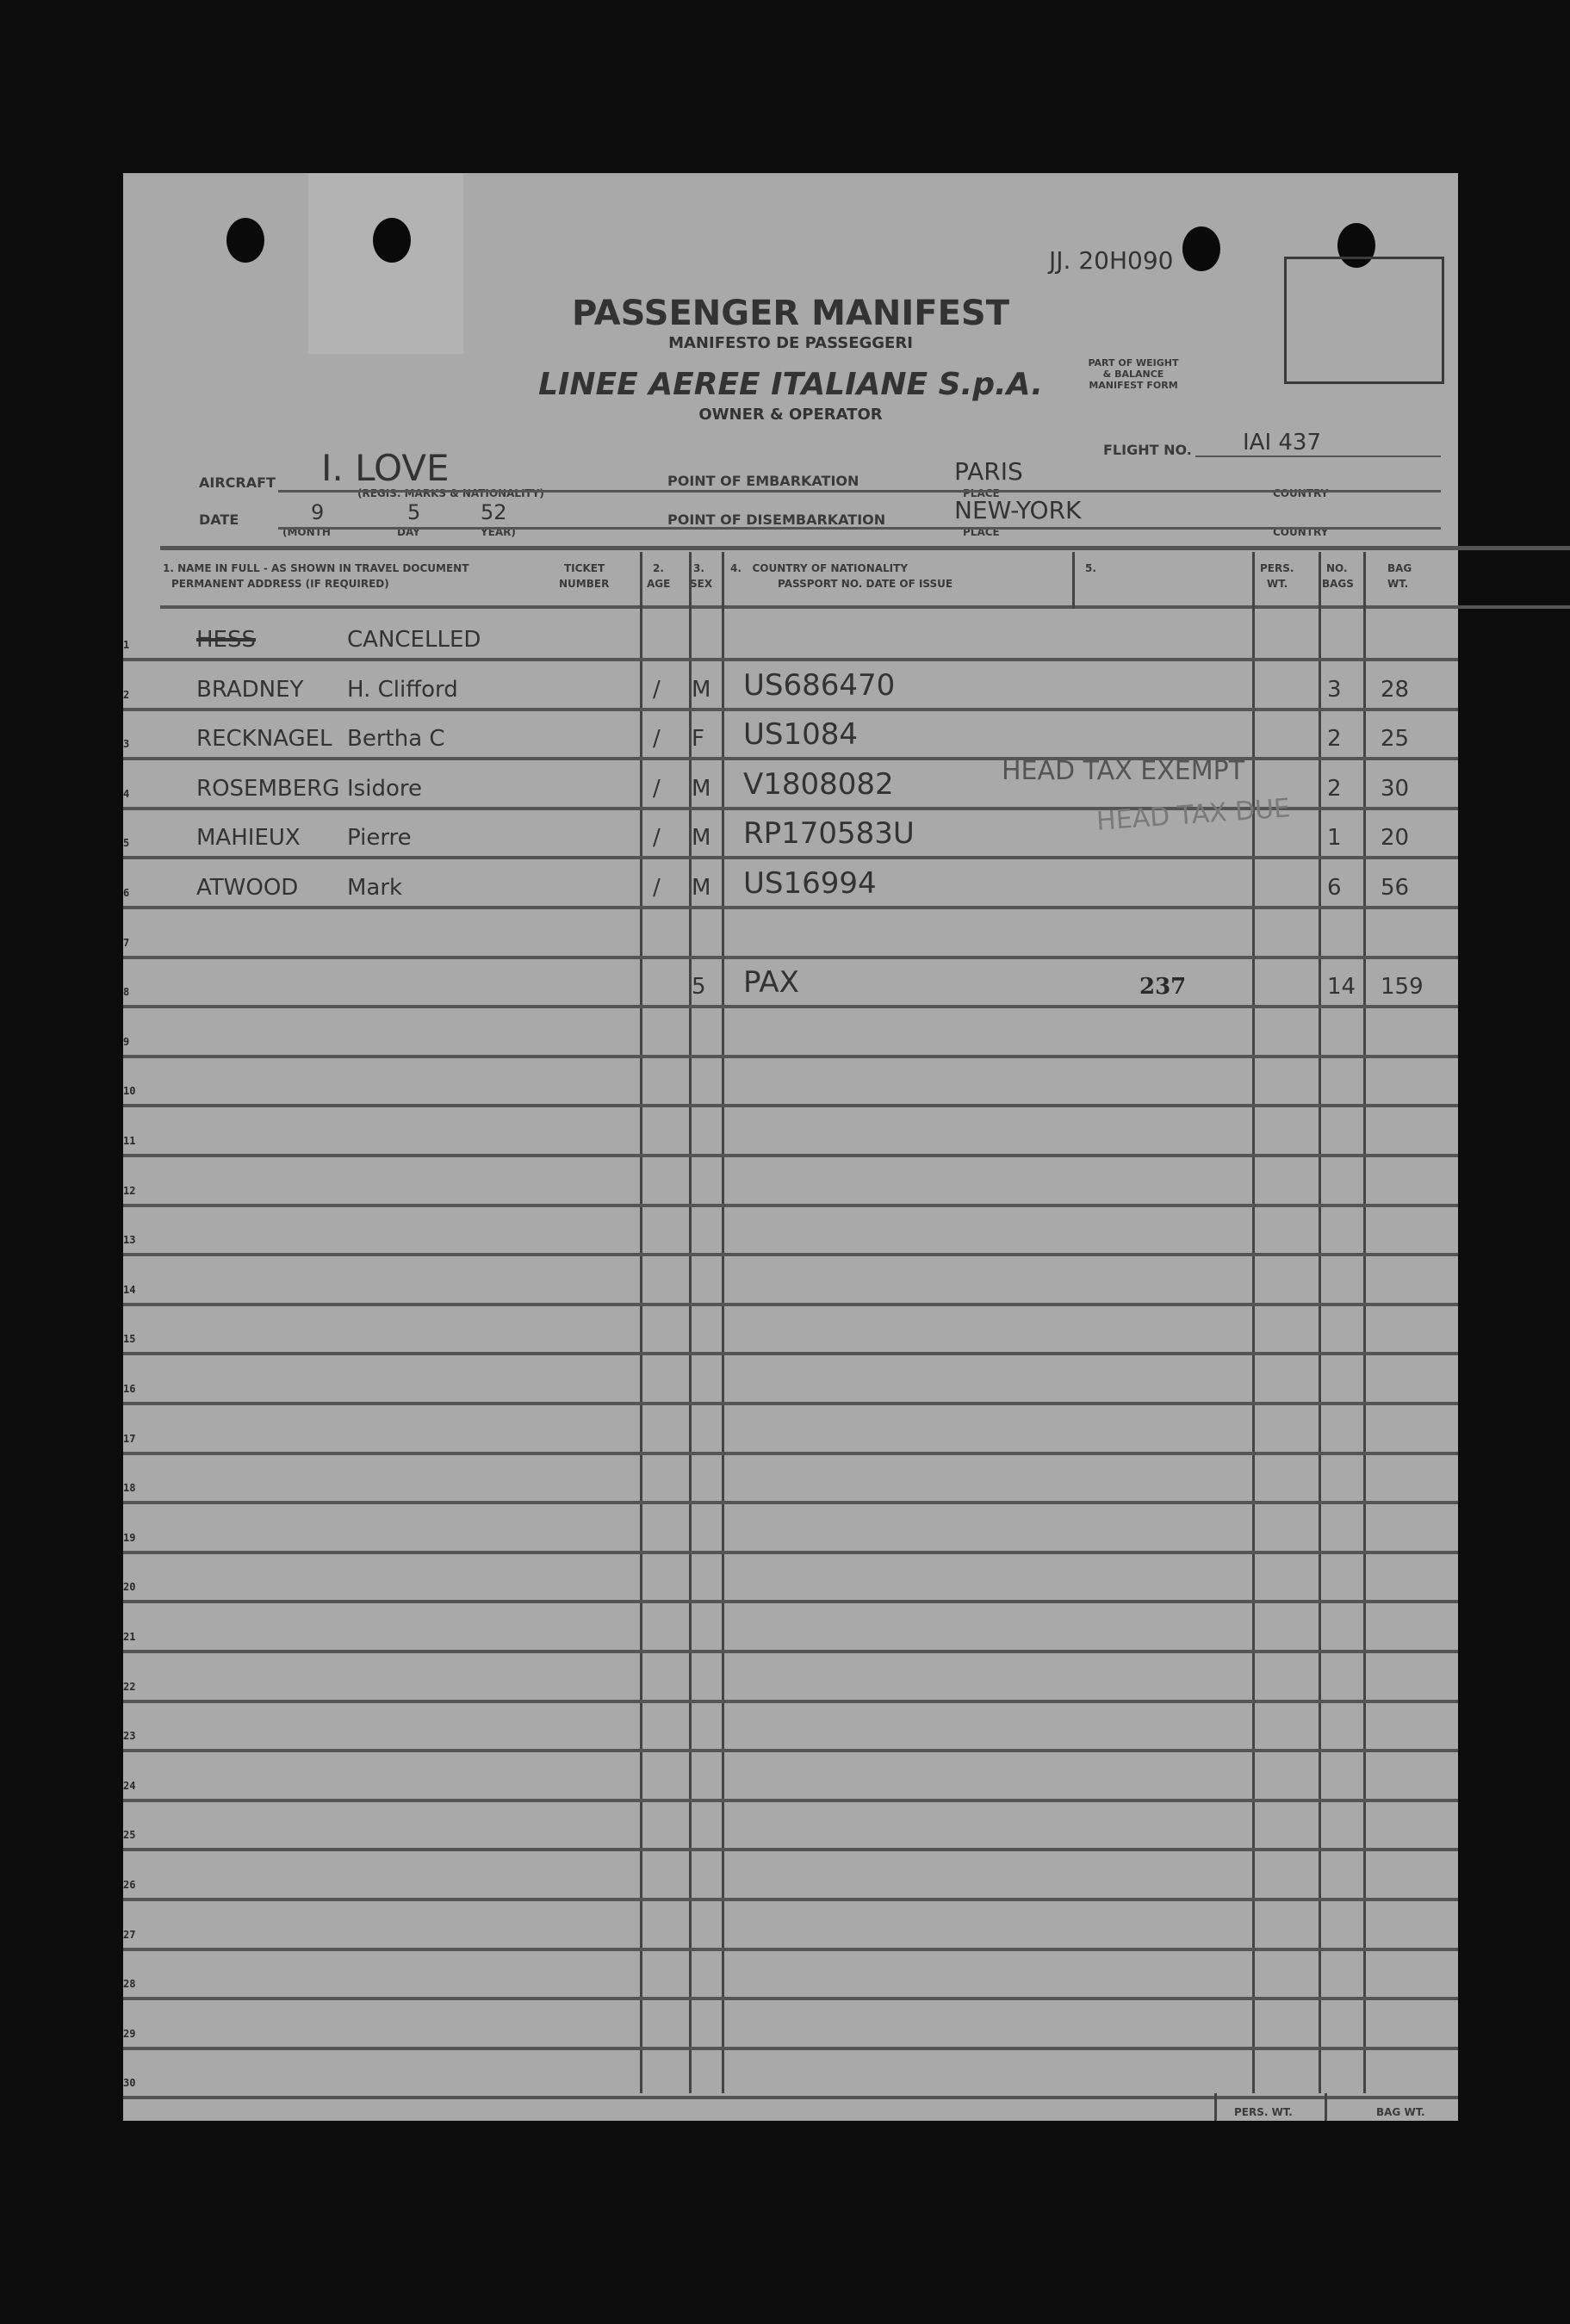  What do you see at coordinates (791, 1131) in the screenshot?
I see `table-row: 11` at bounding box center [791, 1131].